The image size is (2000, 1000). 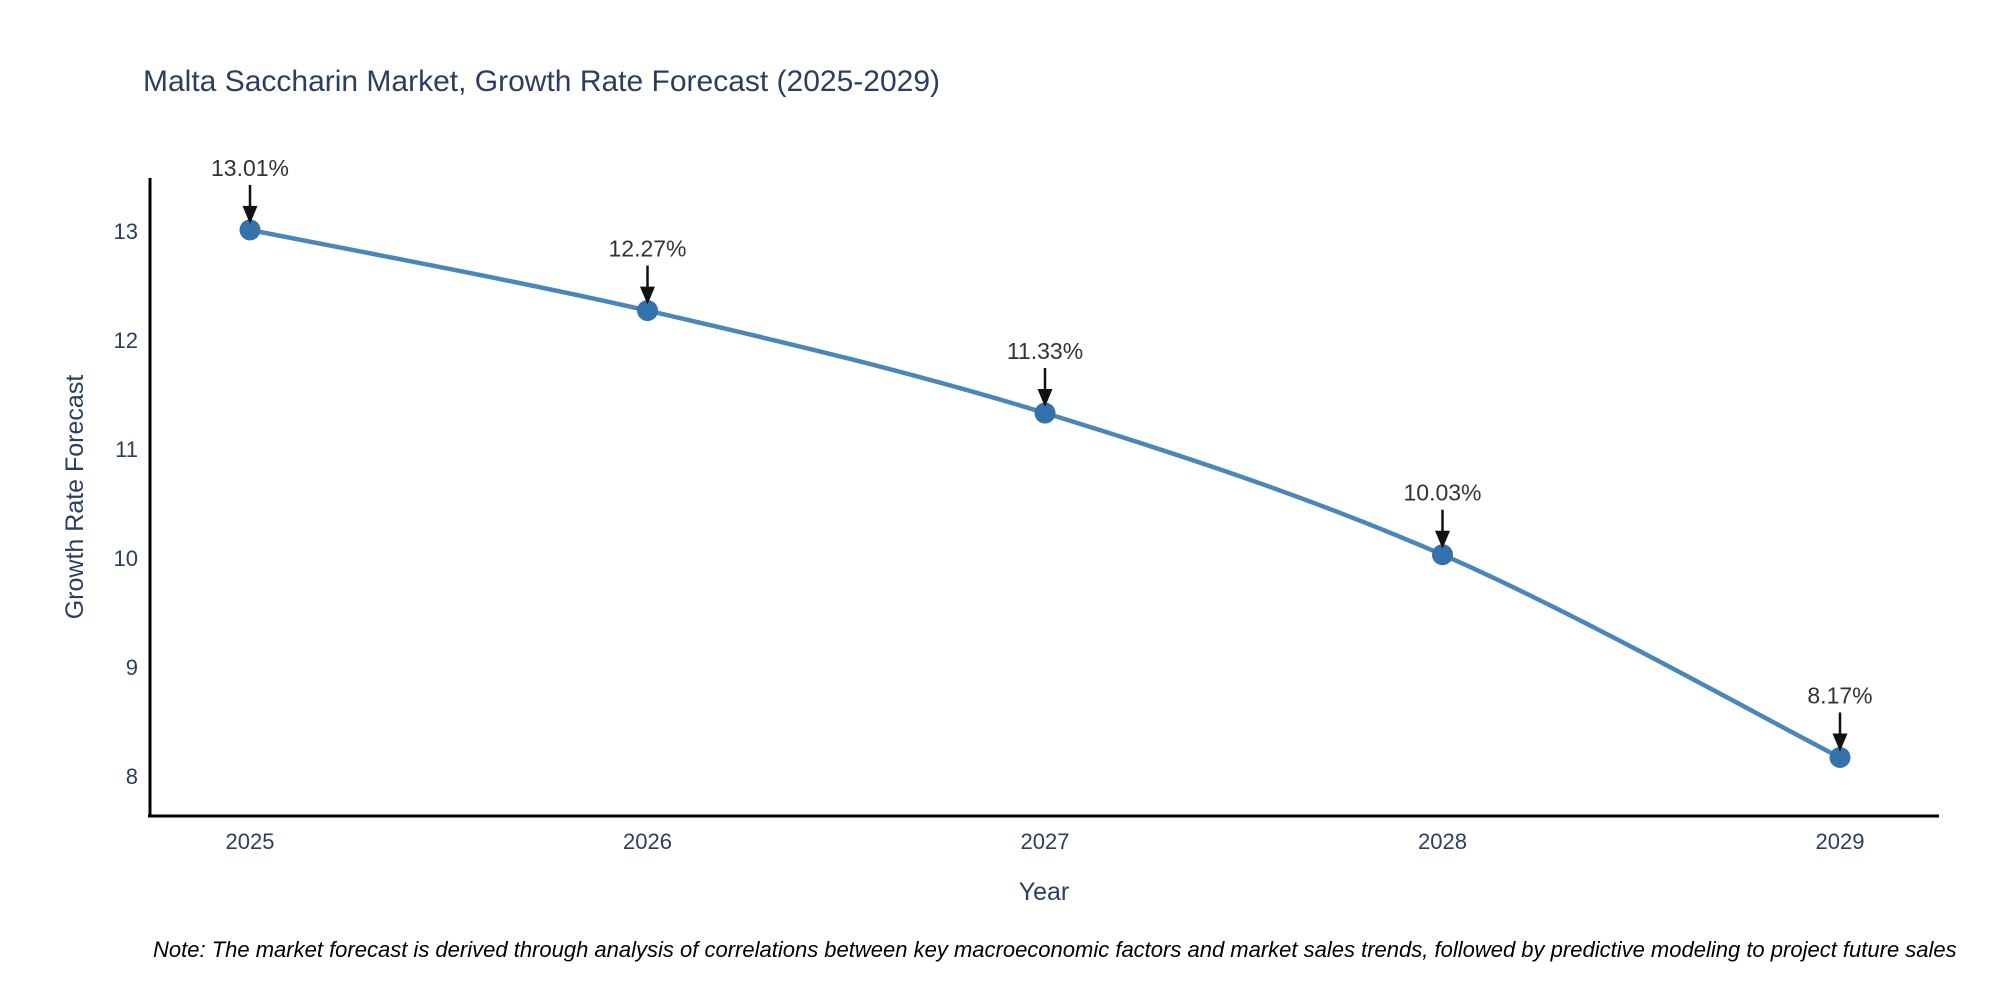 What do you see at coordinates (1840, 841) in the screenshot?
I see `x-tick-label: 2029` at bounding box center [1840, 841].